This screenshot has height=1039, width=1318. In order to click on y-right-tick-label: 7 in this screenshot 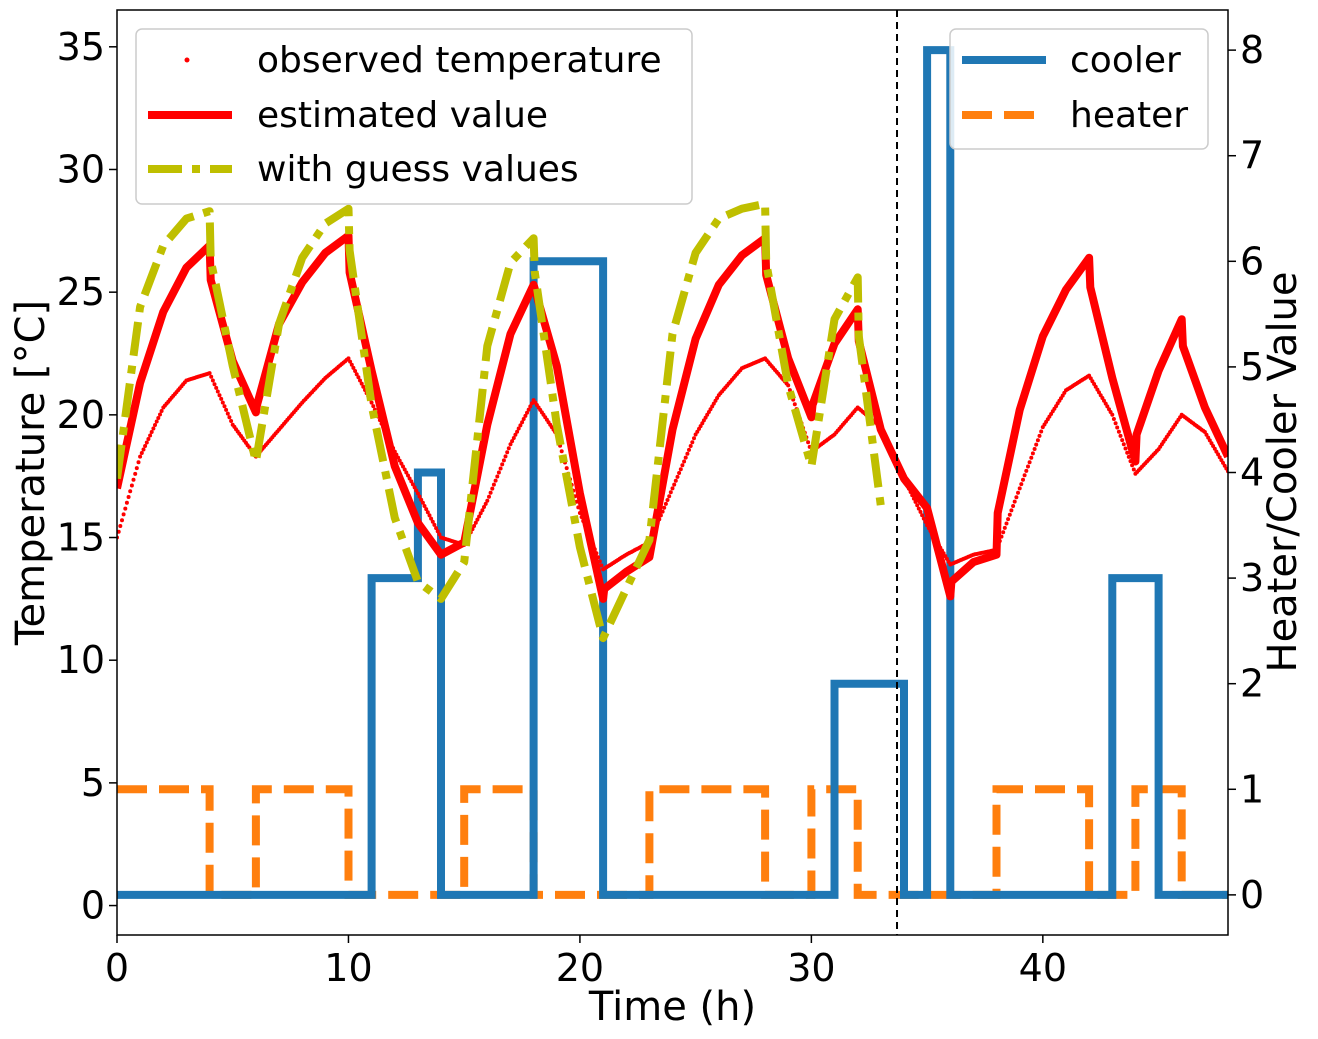, I will do `click(1252, 156)`.